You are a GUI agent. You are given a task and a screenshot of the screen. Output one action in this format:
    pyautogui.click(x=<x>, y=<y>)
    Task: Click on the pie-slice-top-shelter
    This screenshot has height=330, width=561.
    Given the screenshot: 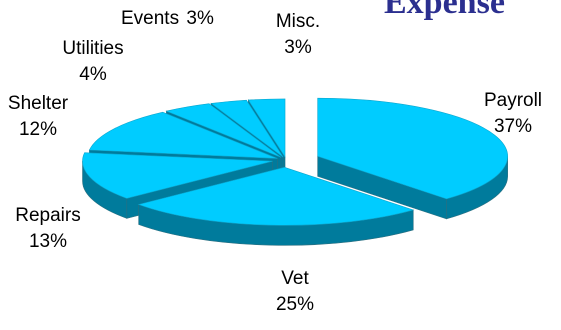 What is the action you would take?
    pyautogui.click(x=183, y=135)
    